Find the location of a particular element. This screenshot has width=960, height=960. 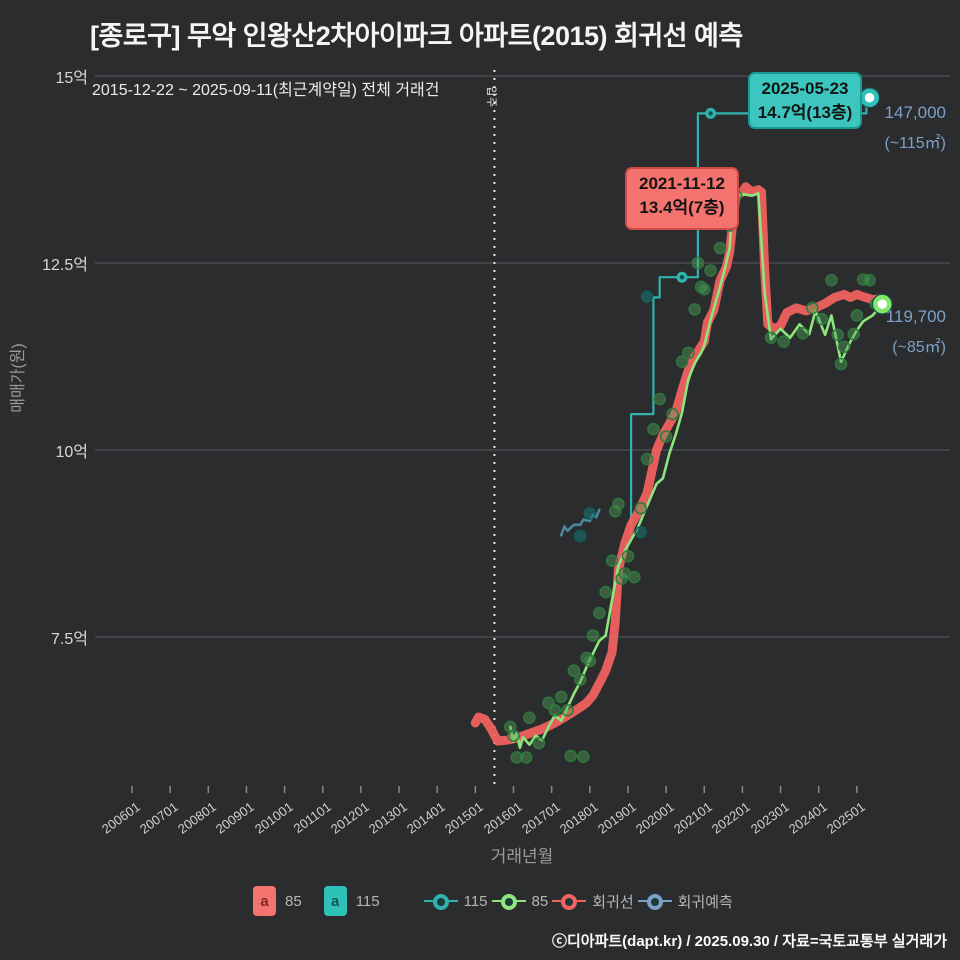

legend-label-prediction: 회귀예측 is located at coordinates (705, 902).